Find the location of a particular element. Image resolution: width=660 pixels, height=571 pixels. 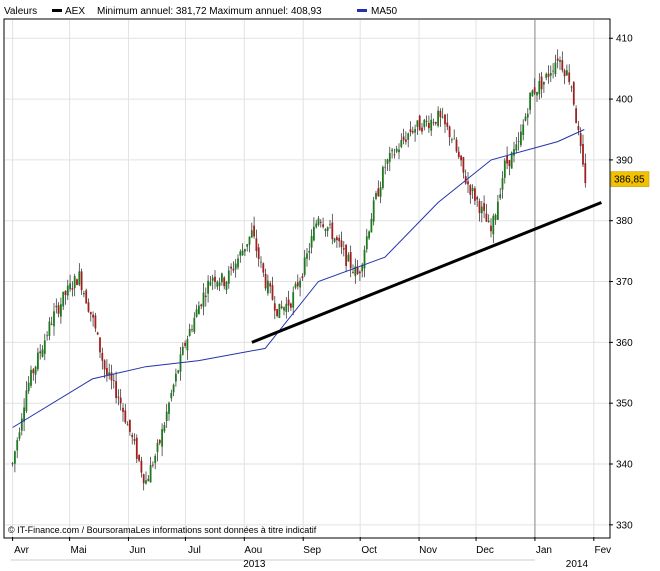

y-tick-label: 340 is located at coordinates (624, 465).